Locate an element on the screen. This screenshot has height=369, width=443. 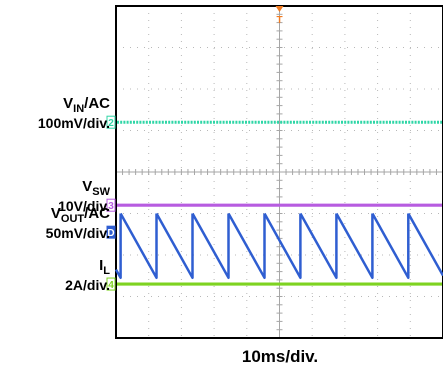
channel-name-subscript: OUT is located at coordinates (73, 219).